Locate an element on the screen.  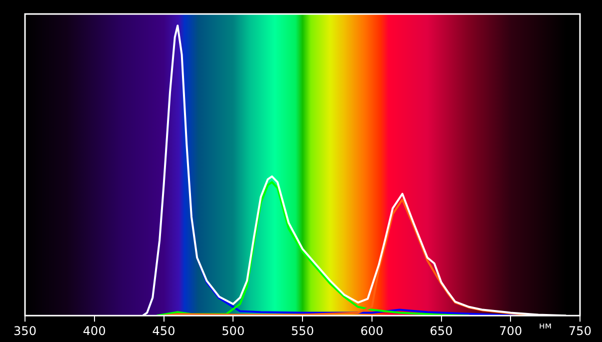
x-tick-label: 700 is located at coordinates (510, 331).